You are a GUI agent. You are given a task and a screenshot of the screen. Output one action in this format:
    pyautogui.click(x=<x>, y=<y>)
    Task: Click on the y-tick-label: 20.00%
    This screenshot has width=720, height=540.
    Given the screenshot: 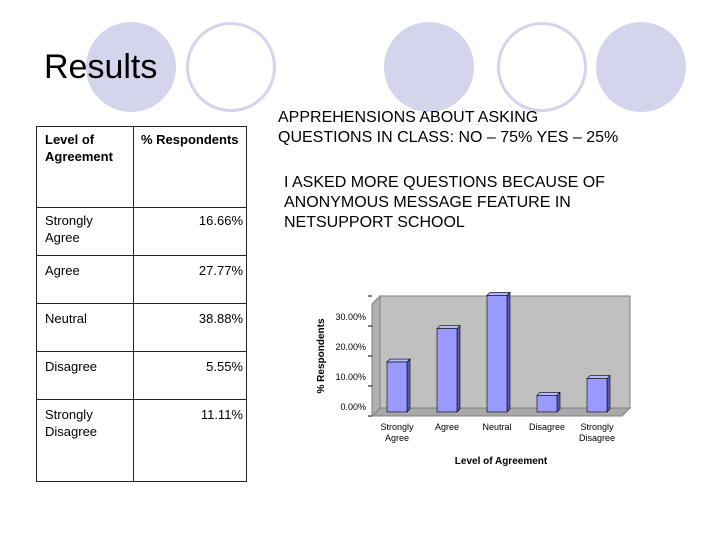 What is the action you would take?
    pyautogui.click(x=350, y=347)
    